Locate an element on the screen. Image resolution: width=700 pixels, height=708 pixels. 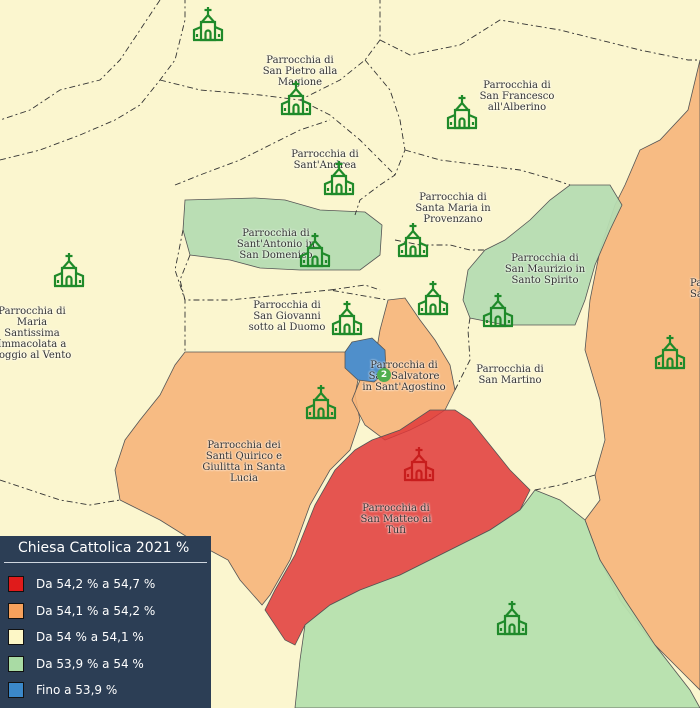
legend-divider is located at coordinates (105, 562).